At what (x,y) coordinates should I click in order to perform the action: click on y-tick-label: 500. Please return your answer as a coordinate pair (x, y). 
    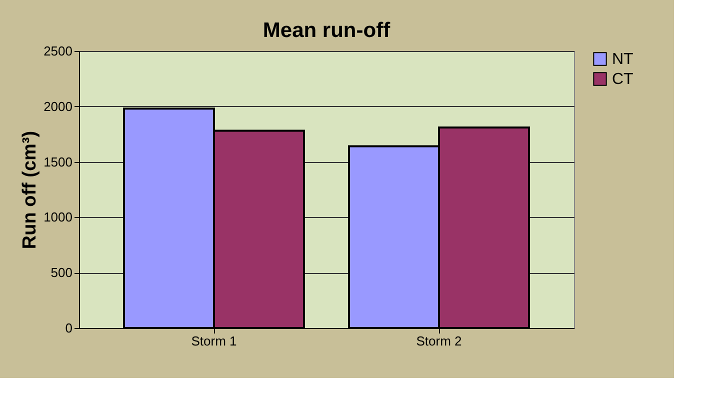
    Looking at the image, I should click on (61, 272).